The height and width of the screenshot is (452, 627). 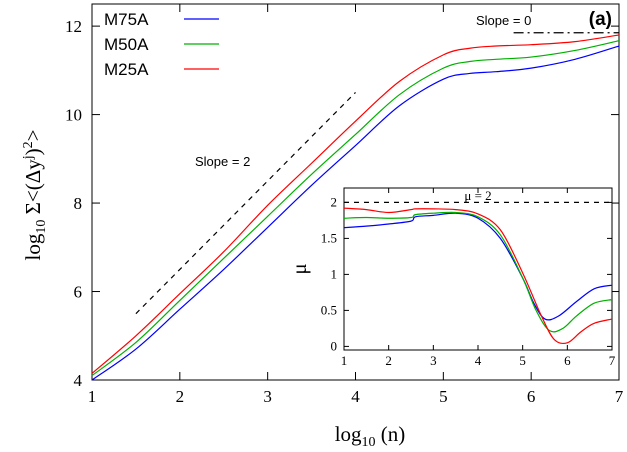 What do you see at coordinates (391, 434) in the screenshot?
I see `x-axis-label-rest: (n)` at bounding box center [391, 434].